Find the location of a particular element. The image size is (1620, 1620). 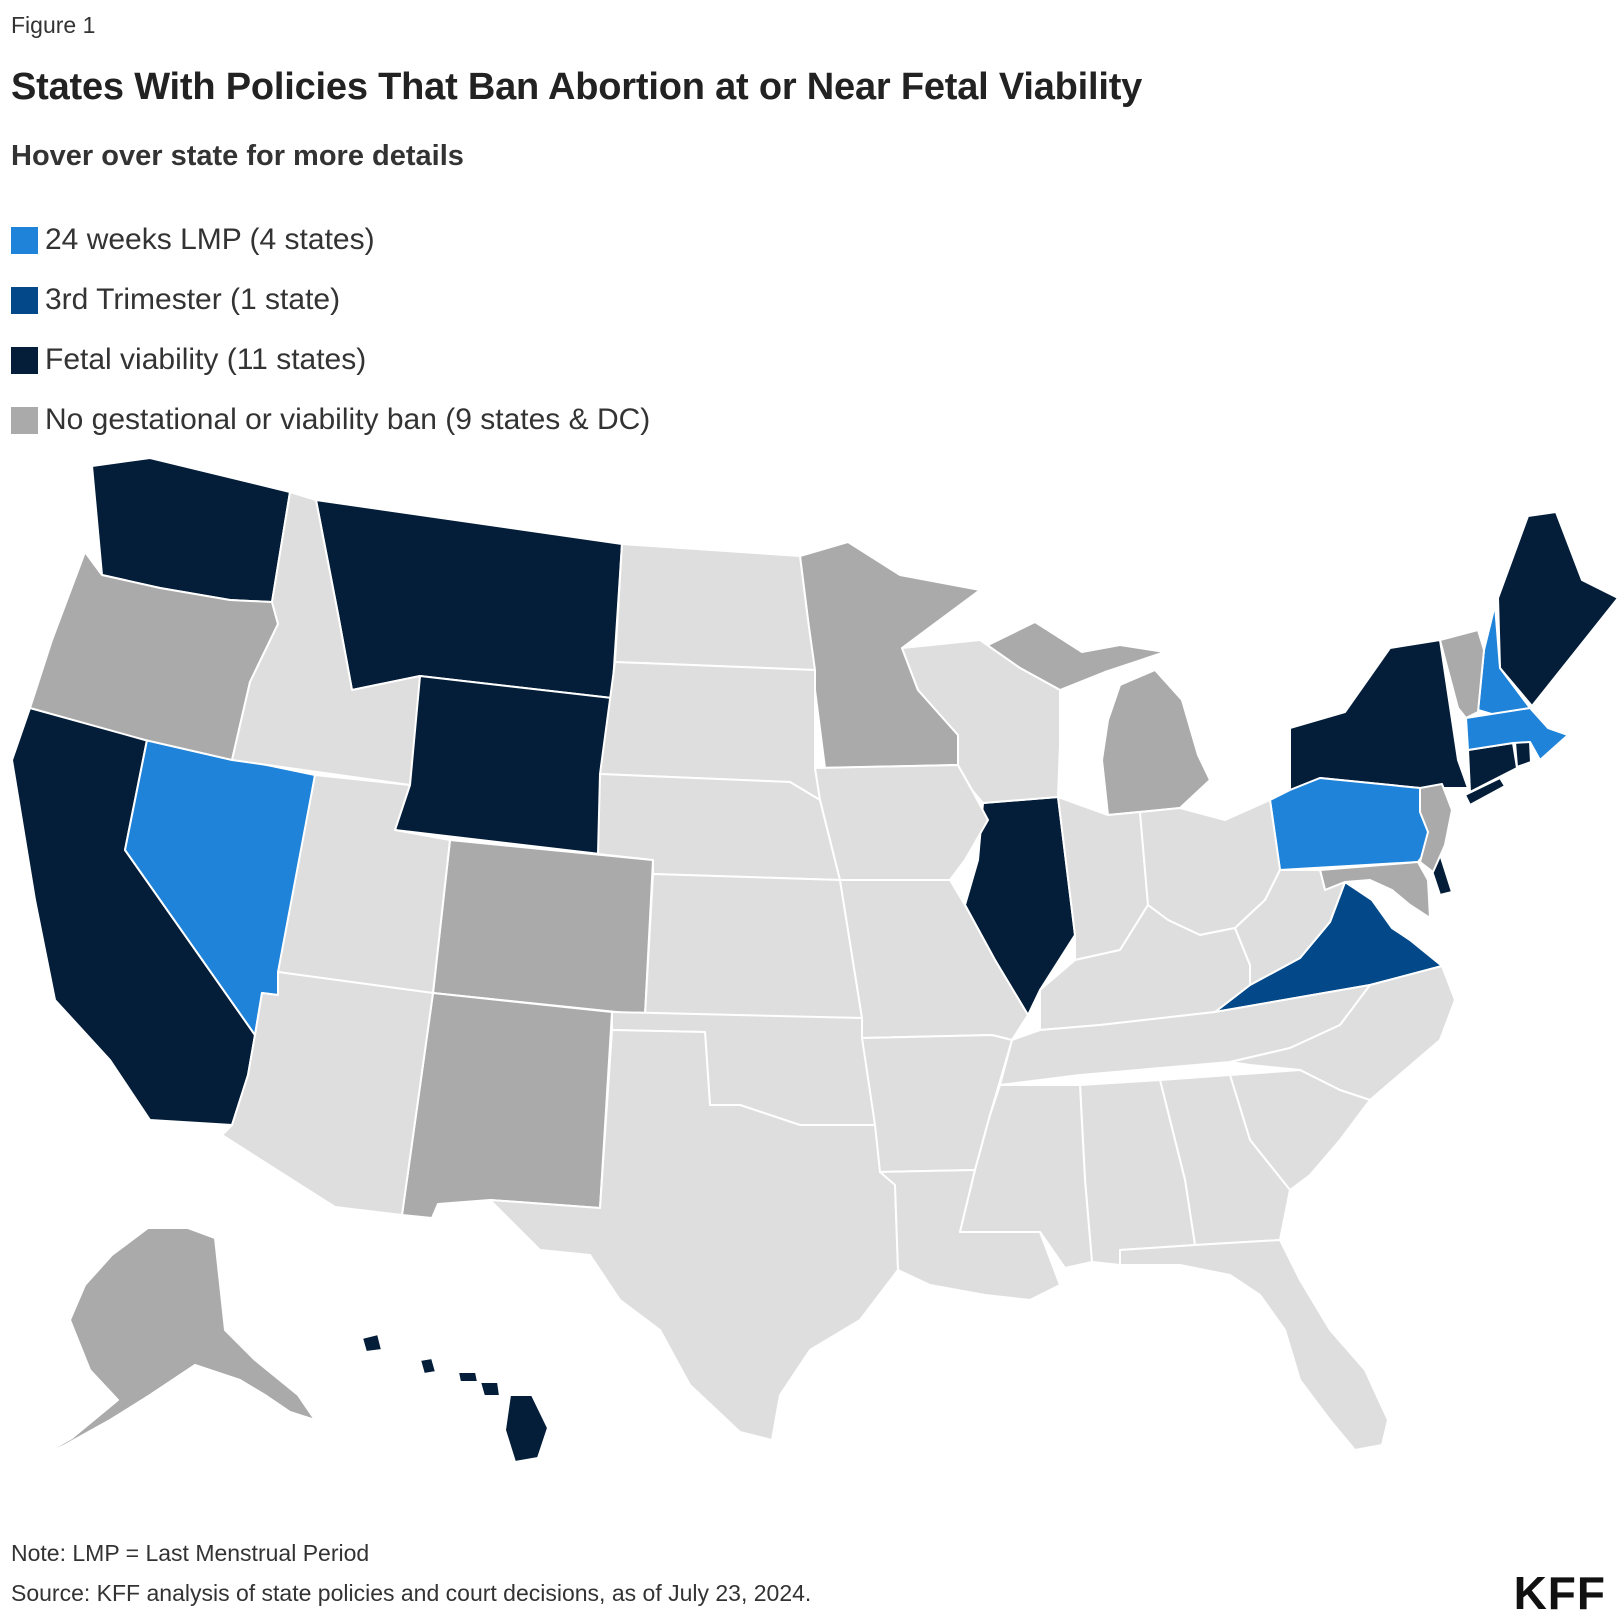

state-kansas is located at coordinates (753, 946).